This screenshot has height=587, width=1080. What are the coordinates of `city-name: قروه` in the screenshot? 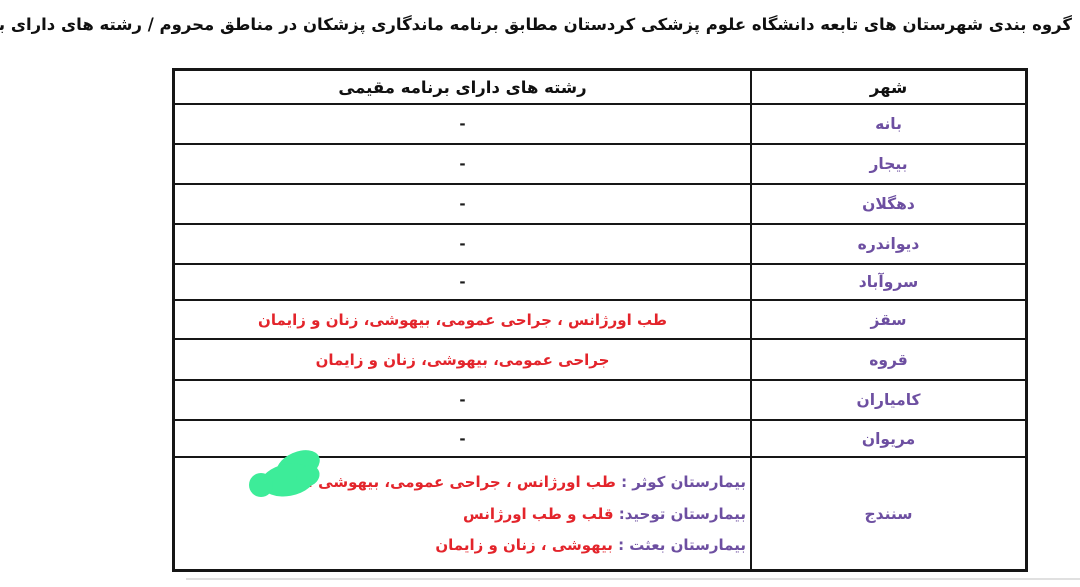 It's located at (888, 359).